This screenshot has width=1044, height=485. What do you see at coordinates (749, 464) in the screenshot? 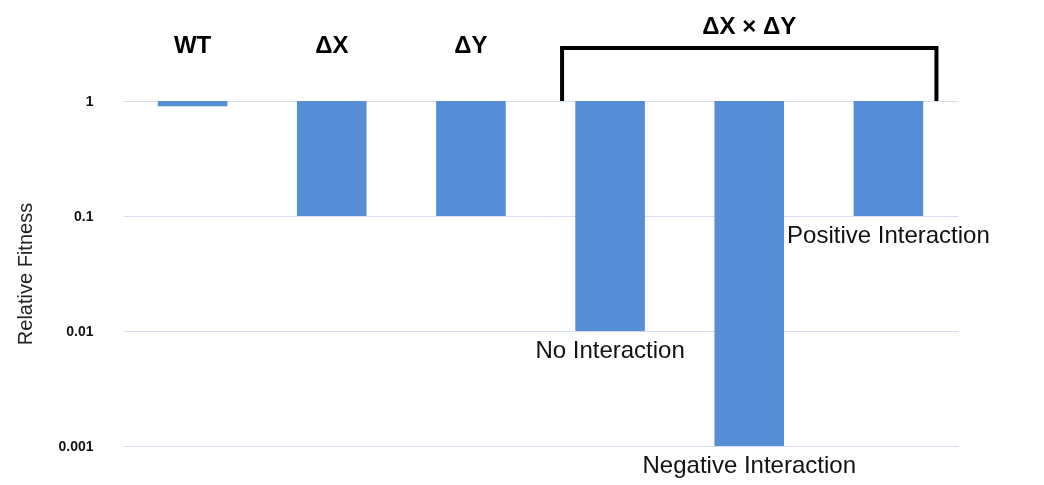
I see `annotation: Negative Interaction` at bounding box center [749, 464].